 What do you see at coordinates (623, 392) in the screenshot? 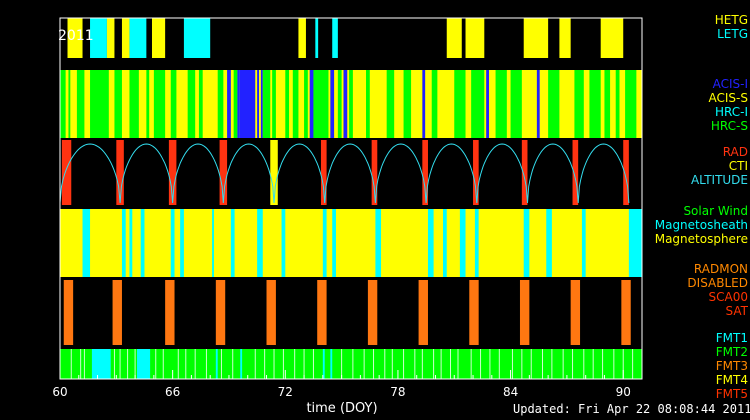
I see `x-tick-label: 90` at bounding box center [623, 392].